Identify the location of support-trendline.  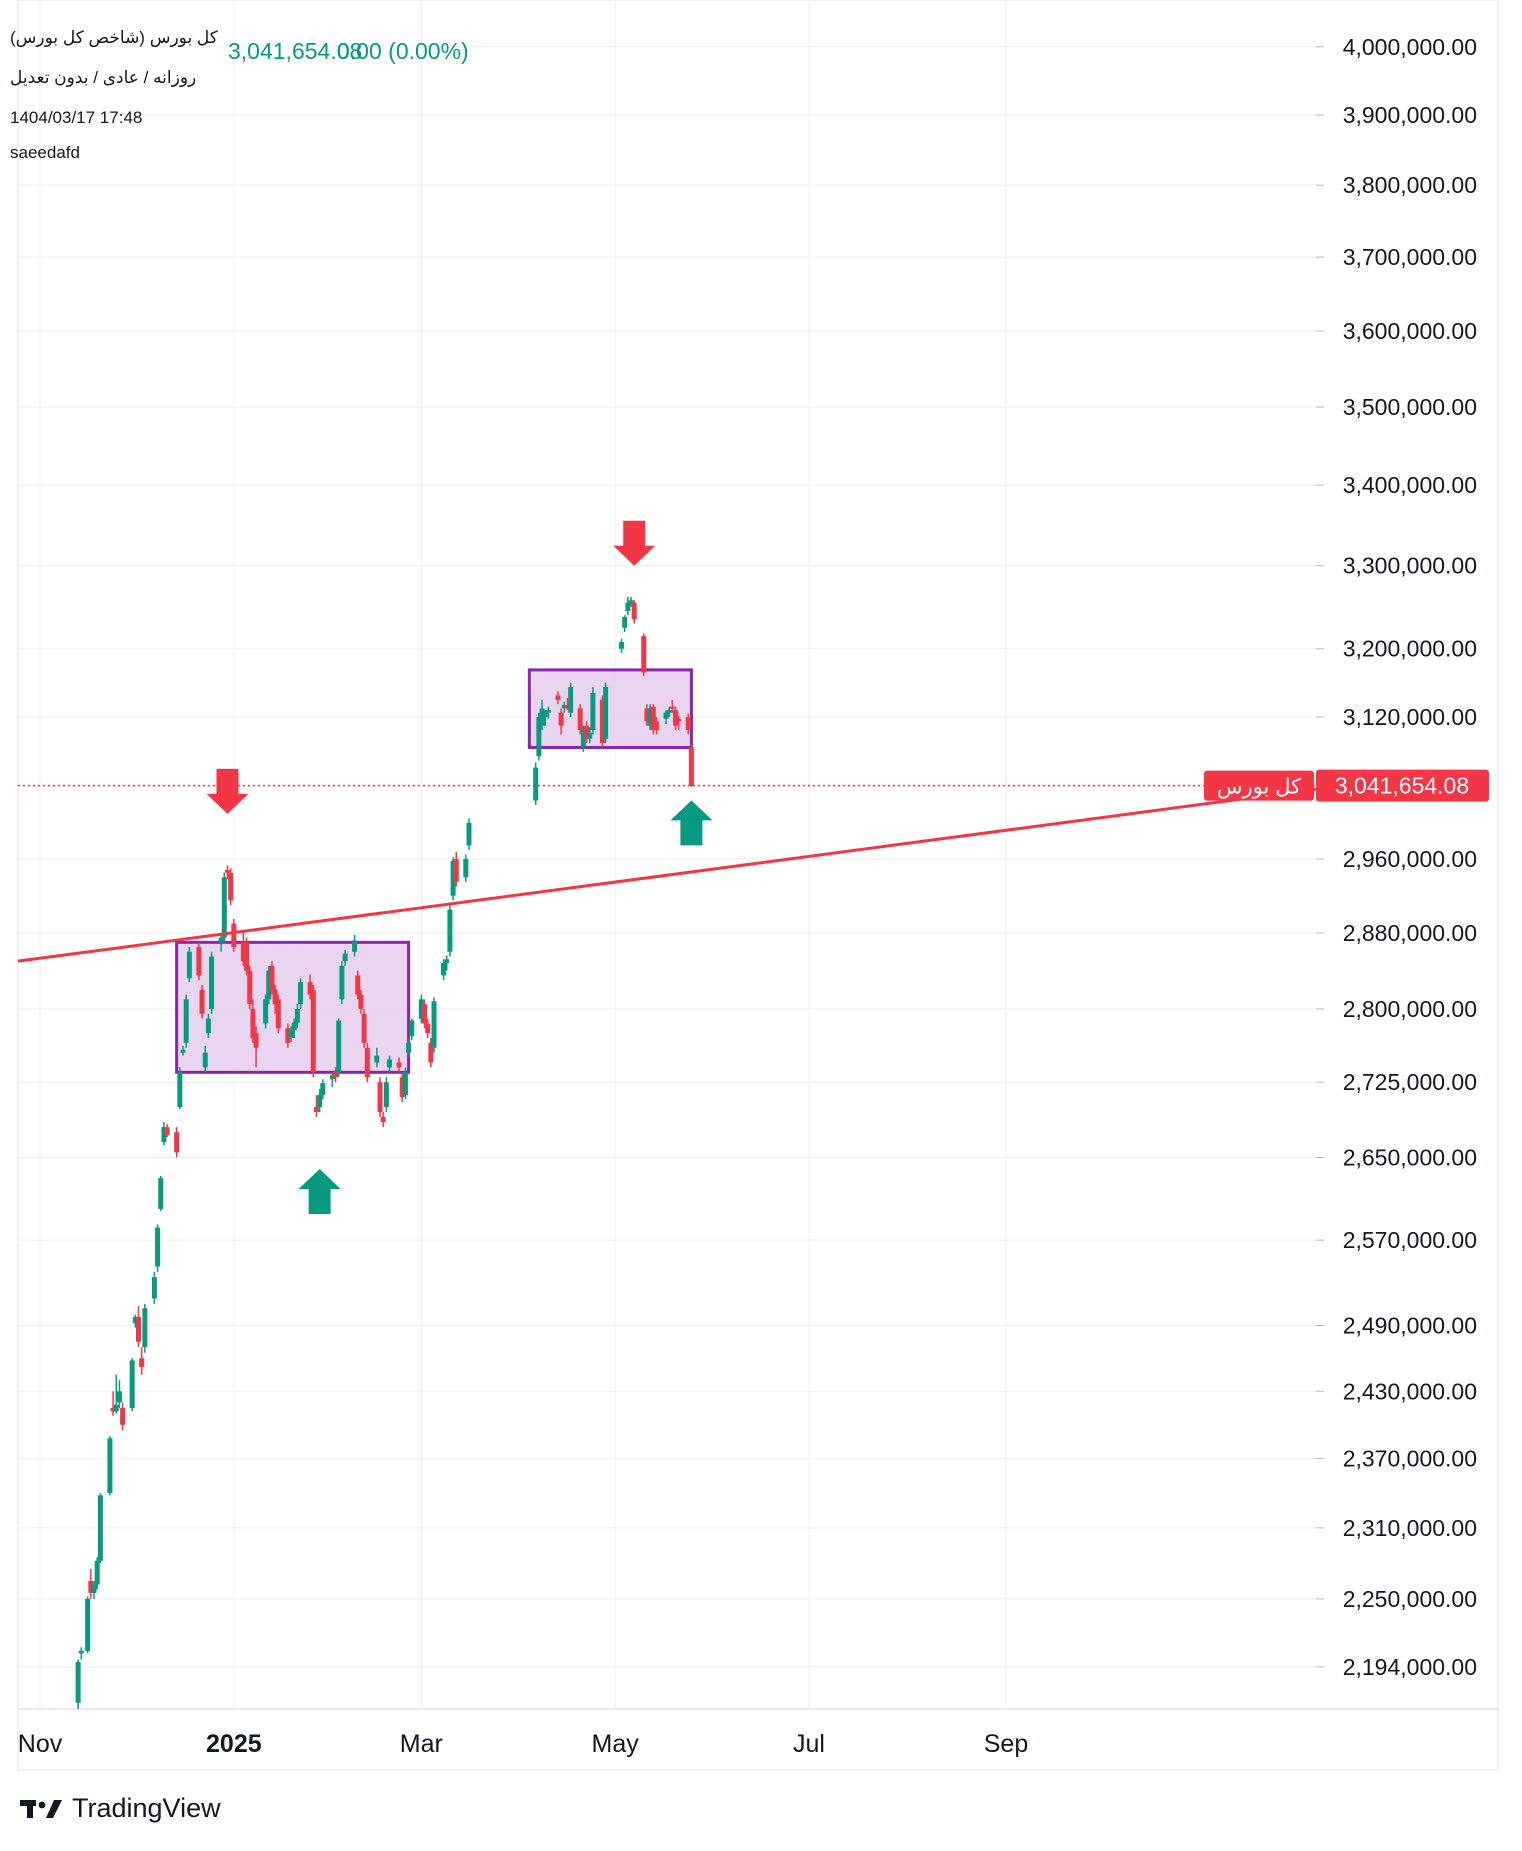
(667, 875).